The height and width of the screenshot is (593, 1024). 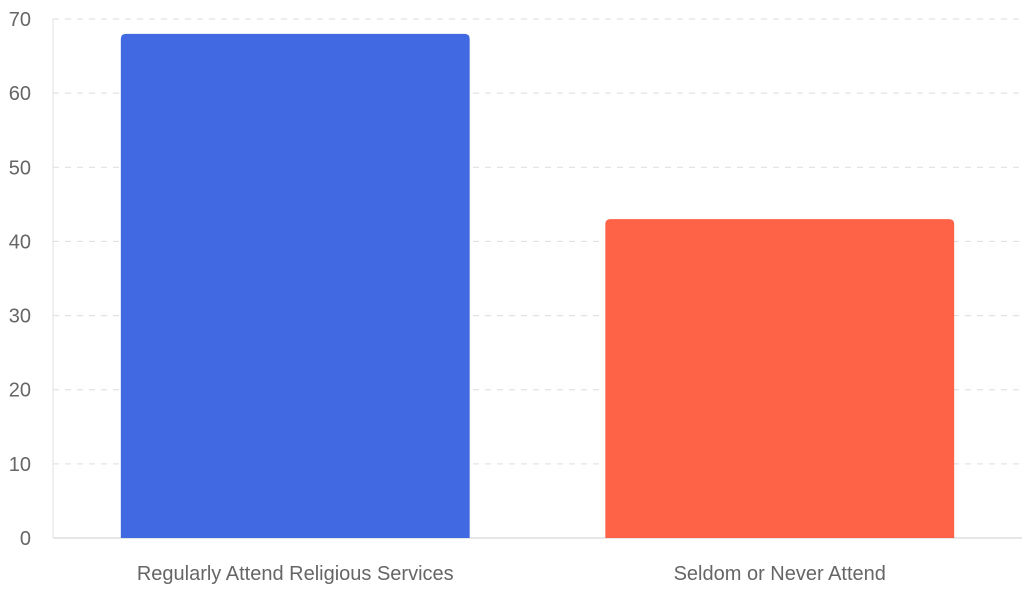 I want to click on y-tick-label: 10, so click(x=20, y=465).